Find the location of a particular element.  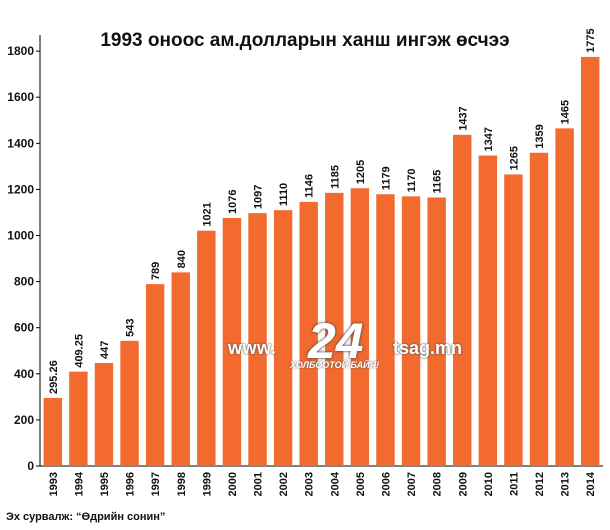

bar-value-label: 1170 is located at coordinates (412, 180).